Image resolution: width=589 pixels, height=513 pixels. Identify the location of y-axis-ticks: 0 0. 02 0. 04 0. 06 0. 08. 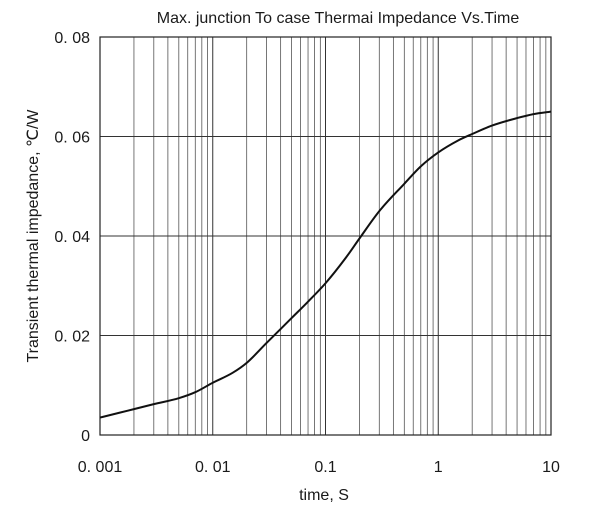
(72, 237).